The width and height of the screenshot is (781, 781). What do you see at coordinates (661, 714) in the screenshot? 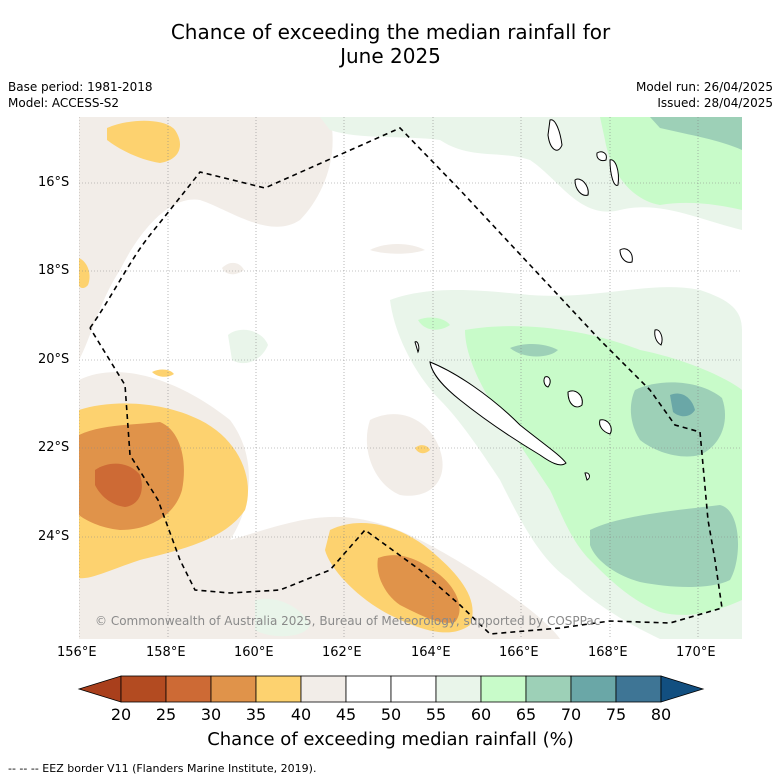
I see `colorbar-tick-80: 80` at bounding box center [661, 714].